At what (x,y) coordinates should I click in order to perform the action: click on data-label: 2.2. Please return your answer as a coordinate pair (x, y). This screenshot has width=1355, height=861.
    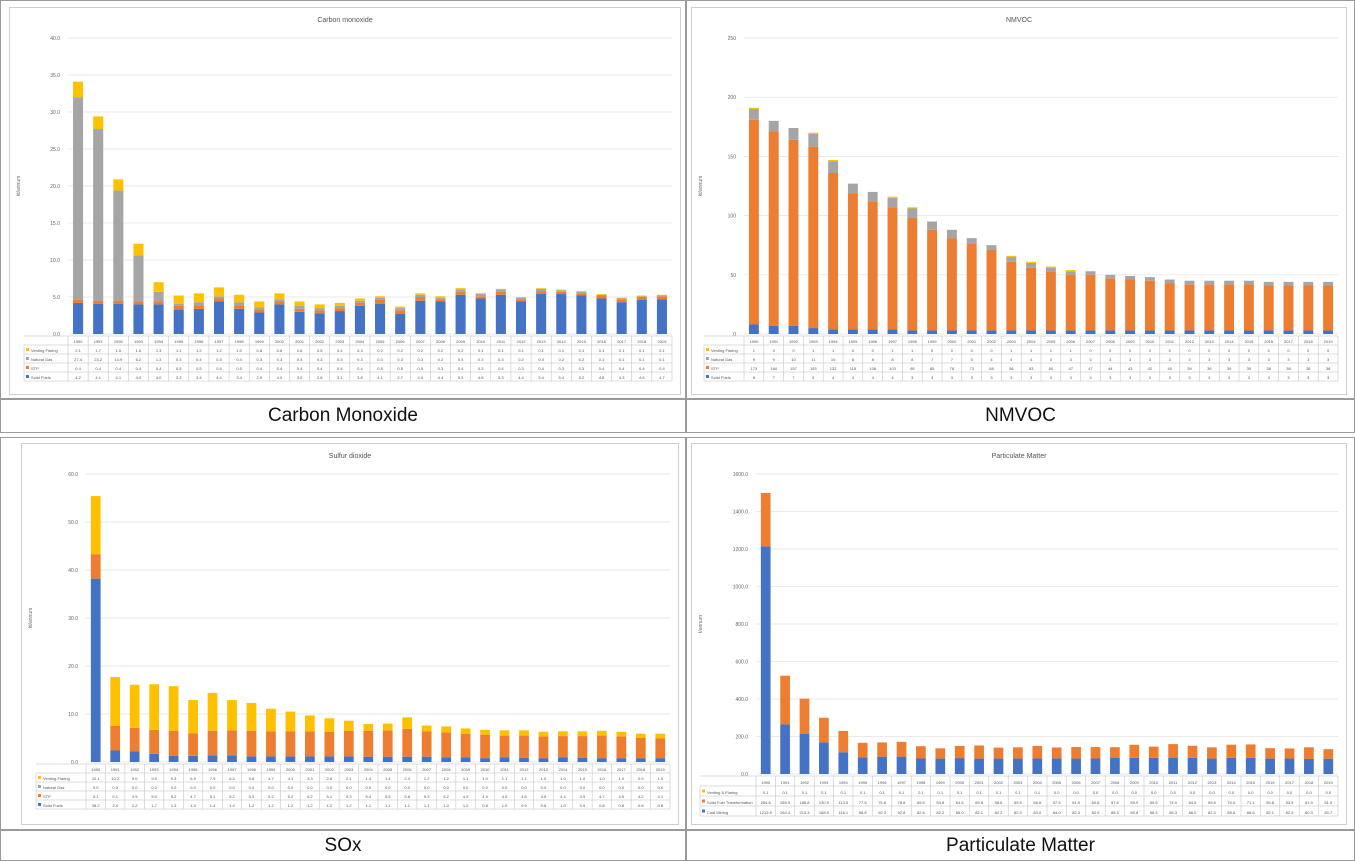
    Looking at the image, I should click on (135, 805).